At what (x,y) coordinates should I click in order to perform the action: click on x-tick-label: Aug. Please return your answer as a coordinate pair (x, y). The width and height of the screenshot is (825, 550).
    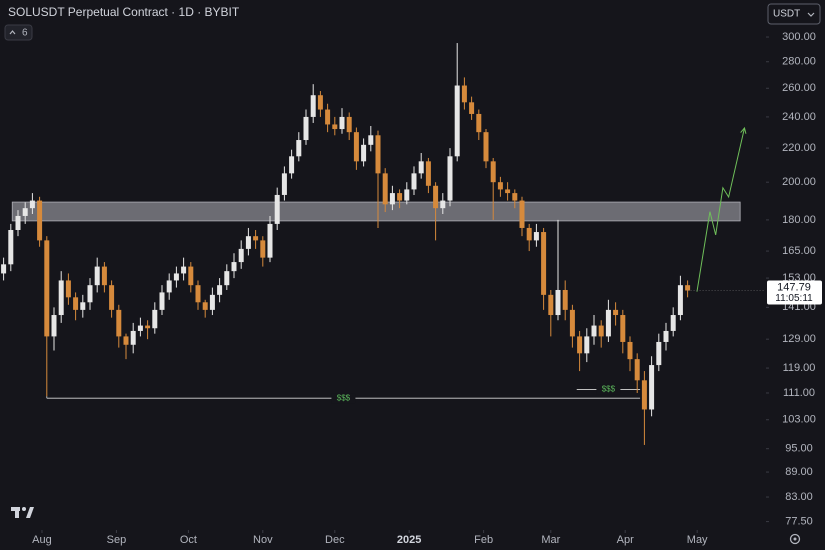
    Looking at the image, I should click on (42, 540).